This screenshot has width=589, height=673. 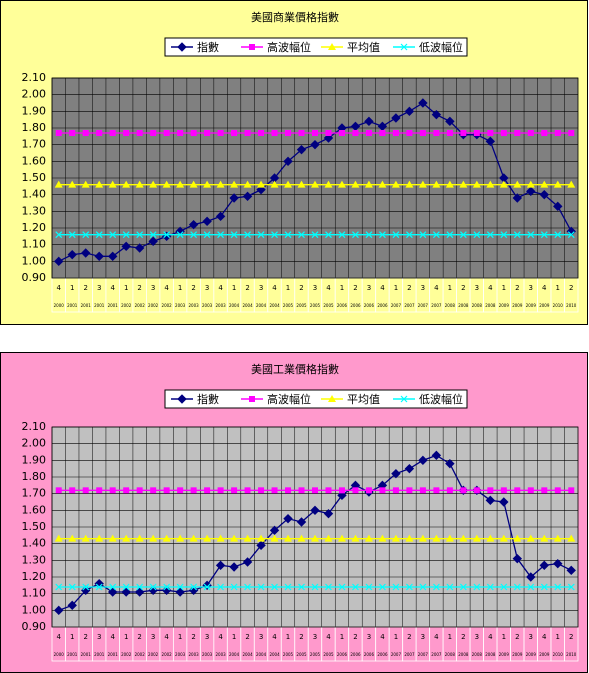 What do you see at coordinates (34, 593) in the screenshot?
I see `y-tick-label: 1.10` at bounding box center [34, 593].